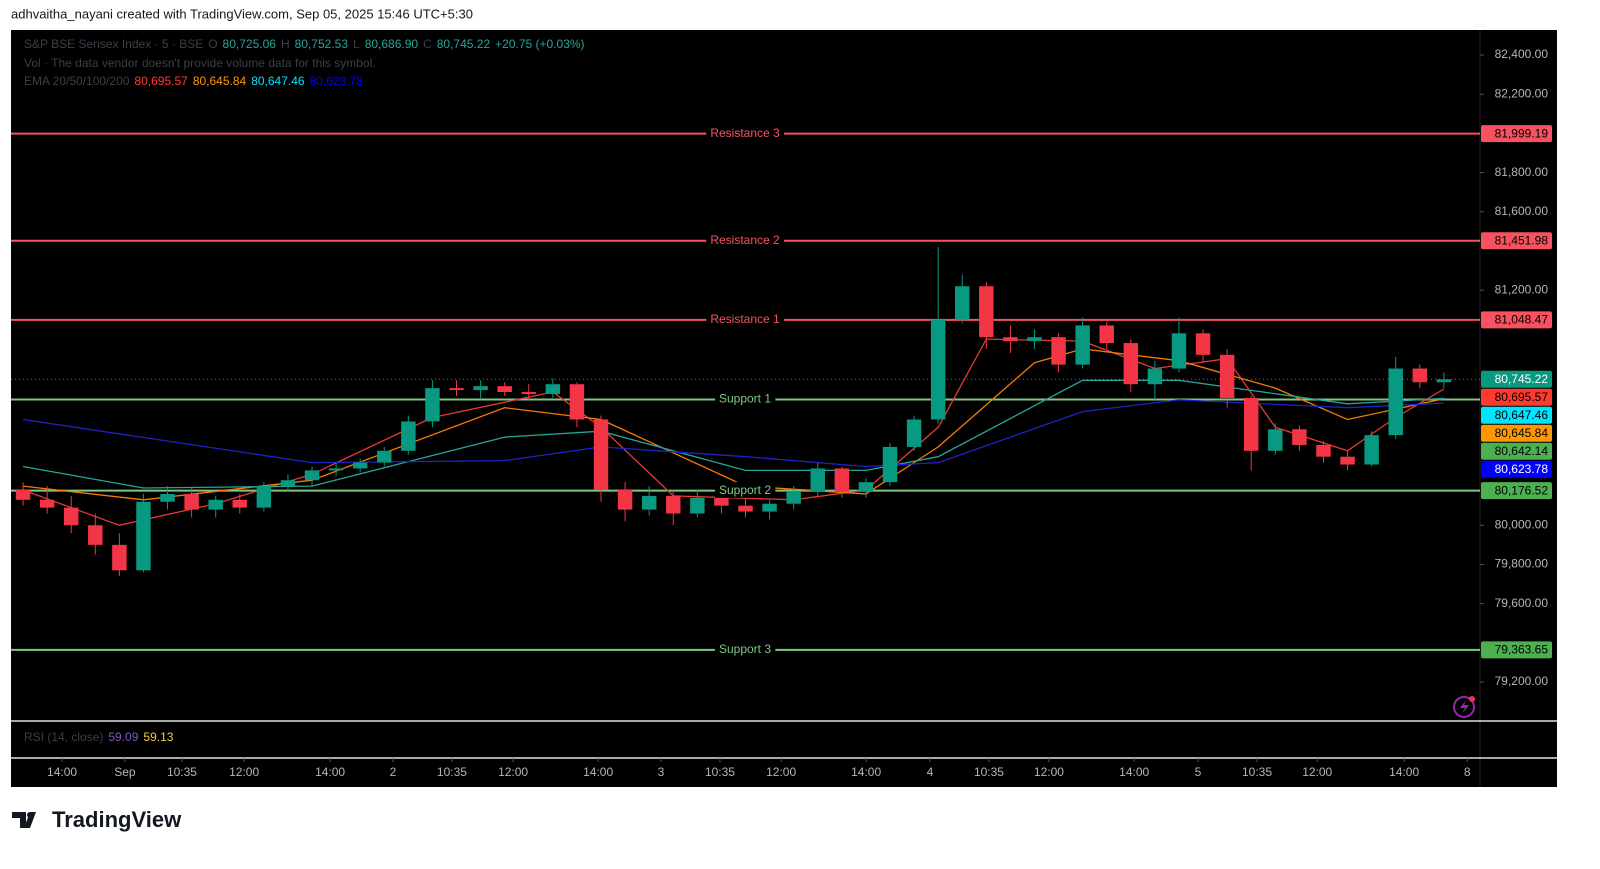 This screenshot has width=1600, height=869. I want to click on ema-value: 80,623.78, so click(337, 81).